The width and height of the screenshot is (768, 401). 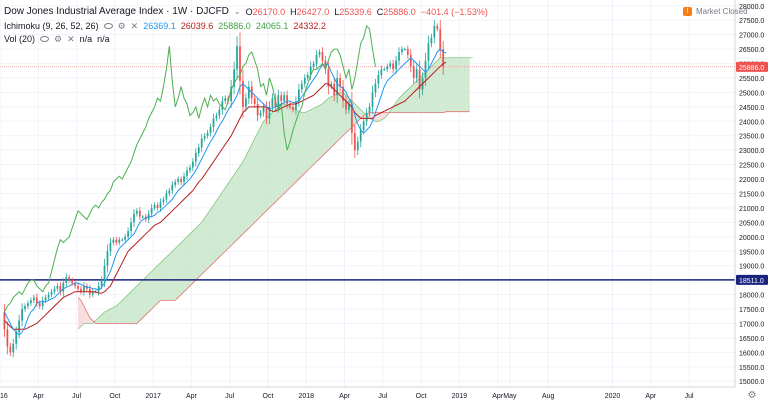 What do you see at coordinates (159, 26) in the screenshot?
I see `ichimoku-value-1: 26369.1` at bounding box center [159, 26].